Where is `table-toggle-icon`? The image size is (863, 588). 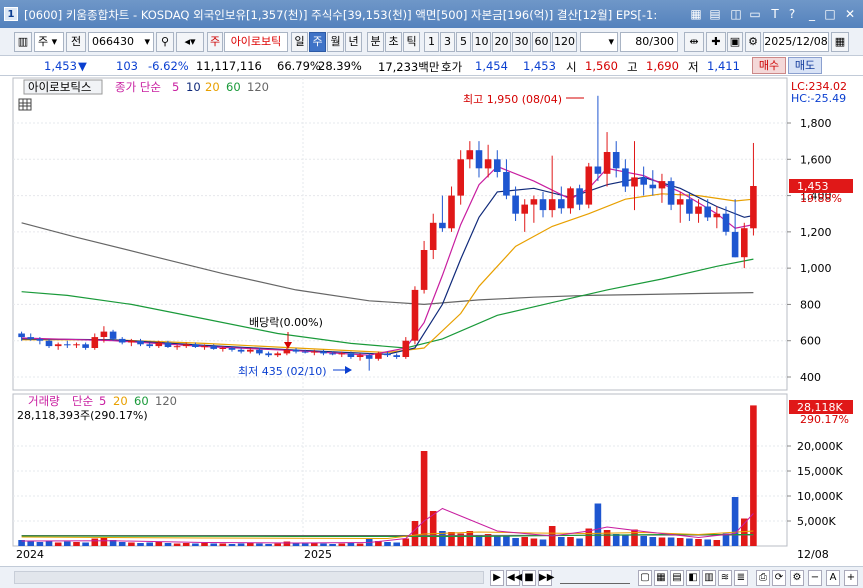 table-toggle-icon is located at coordinates (25, 104).